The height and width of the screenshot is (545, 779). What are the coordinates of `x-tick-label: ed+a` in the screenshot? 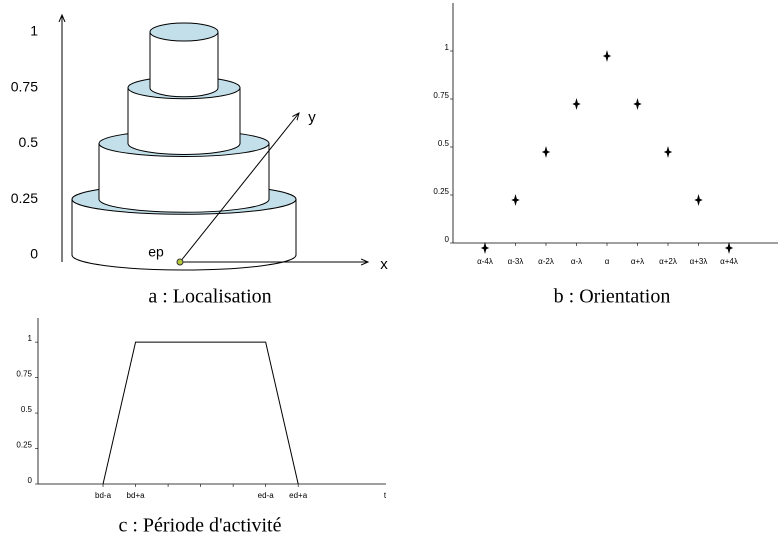 It's located at (298, 495).